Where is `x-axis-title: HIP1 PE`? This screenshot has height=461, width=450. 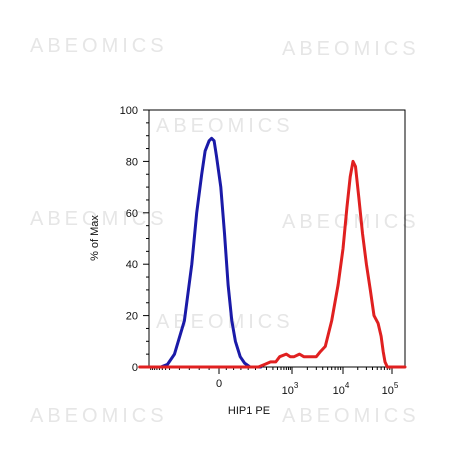
x-axis-title: HIP1 PE is located at coordinates (249, 411).